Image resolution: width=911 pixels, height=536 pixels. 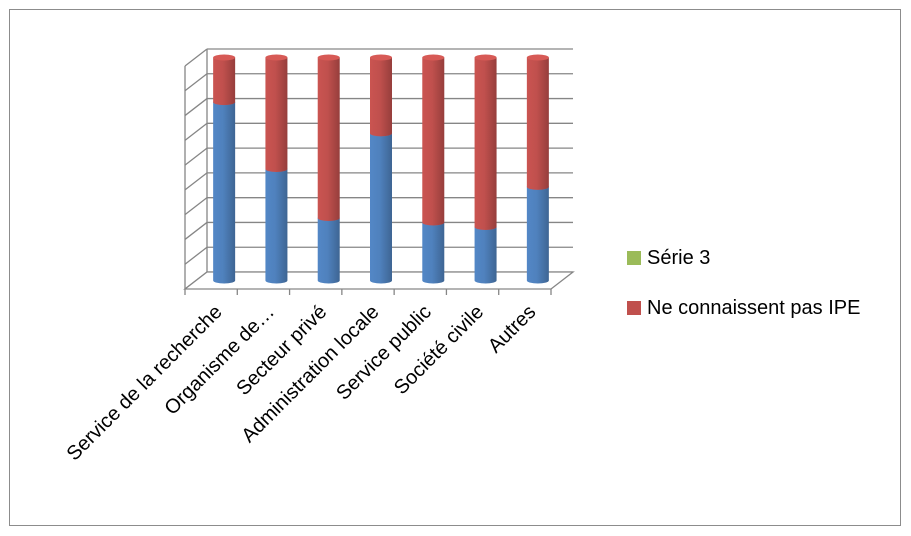 I want to click on x-tick-label-autres: Autres, so click(x=512, y=329).